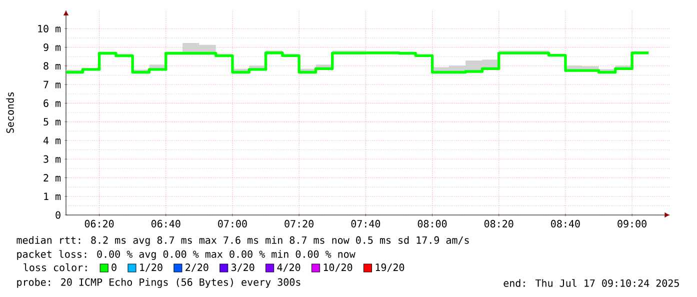 The height and width of the screenshot is (297, 697). What do you see at coordinates (99, 224) in the screenshot?
I see `x-tick-label: 06:20` at bounding box center [99, 224].